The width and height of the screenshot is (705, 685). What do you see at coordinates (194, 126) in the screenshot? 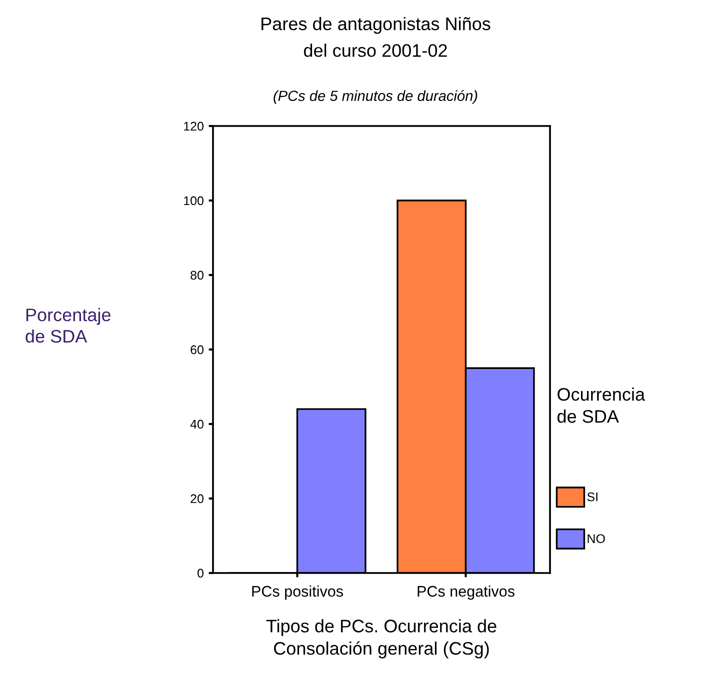
I see `y-tick-label: 120` at bounding box center [194, 126].